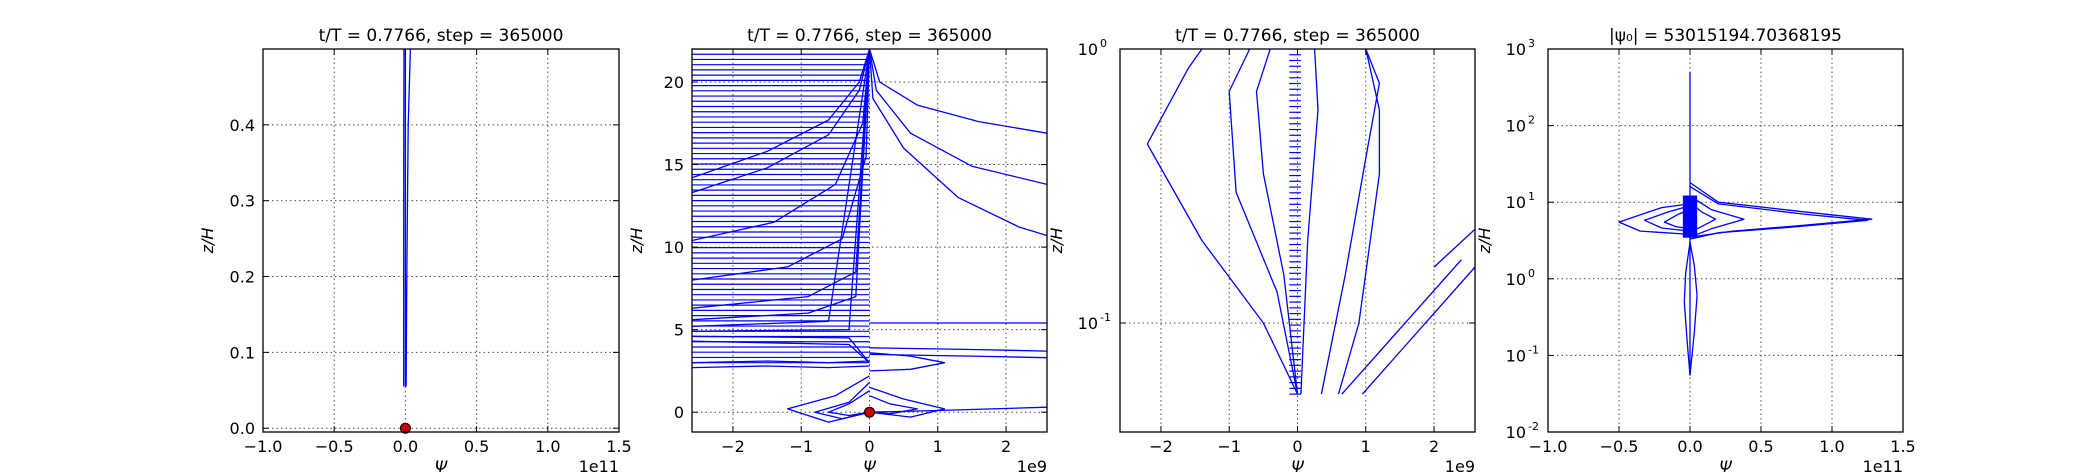 This screenshot has width=2100, height=475. Describe the element at coordinates (242, 277) in the screenshot. I see `y-tick-label: 0.2` at that location.